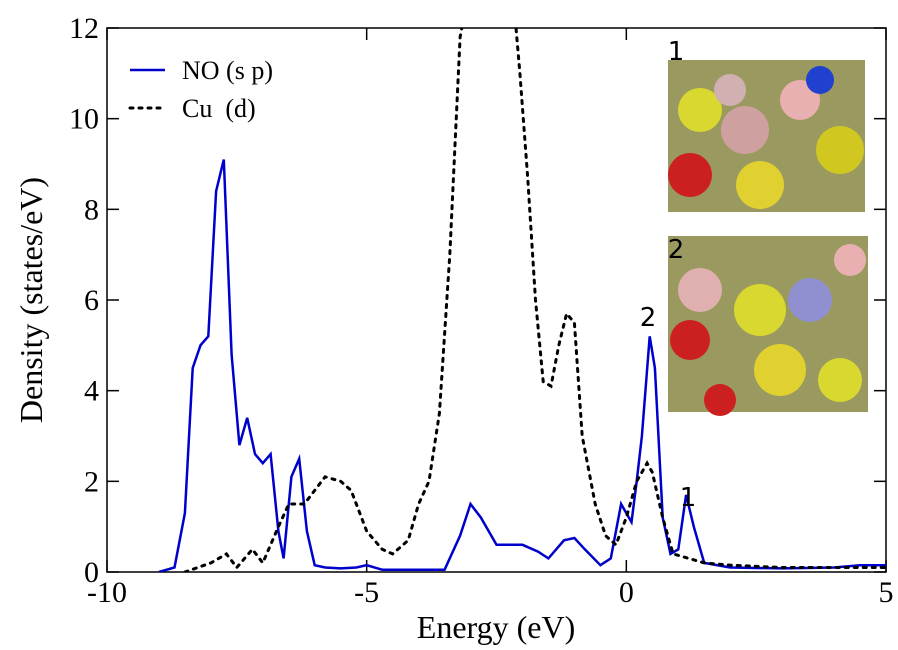 This screenshot has height=650, width=898. Describe the element at coordinates (227, 70) in the screenshot. I see `legend-label: NO (s p)` at that location.